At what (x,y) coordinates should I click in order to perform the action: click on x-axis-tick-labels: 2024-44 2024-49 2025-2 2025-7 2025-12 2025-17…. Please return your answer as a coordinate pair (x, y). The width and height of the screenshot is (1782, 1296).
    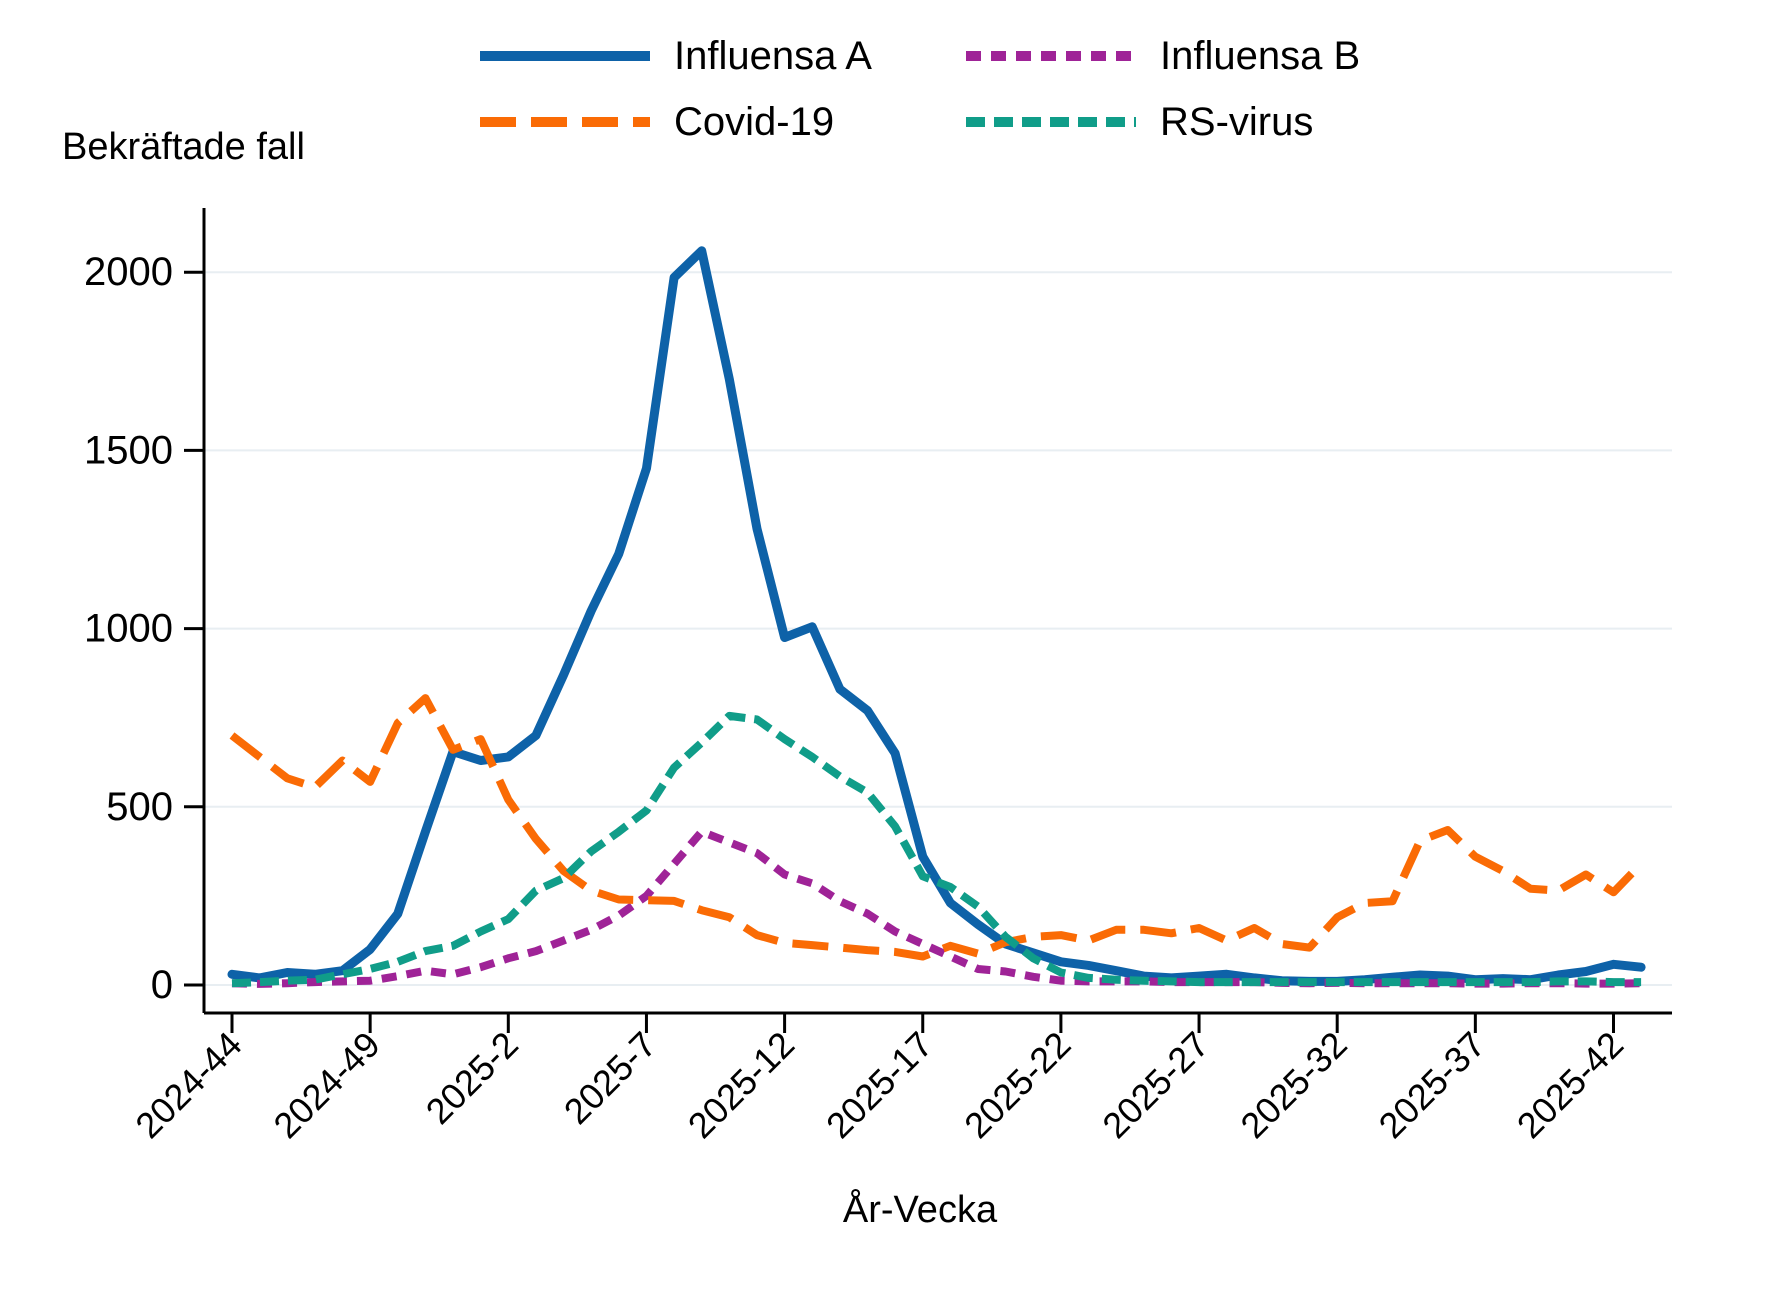
    Looking at the image, I should click on (879, 1085).